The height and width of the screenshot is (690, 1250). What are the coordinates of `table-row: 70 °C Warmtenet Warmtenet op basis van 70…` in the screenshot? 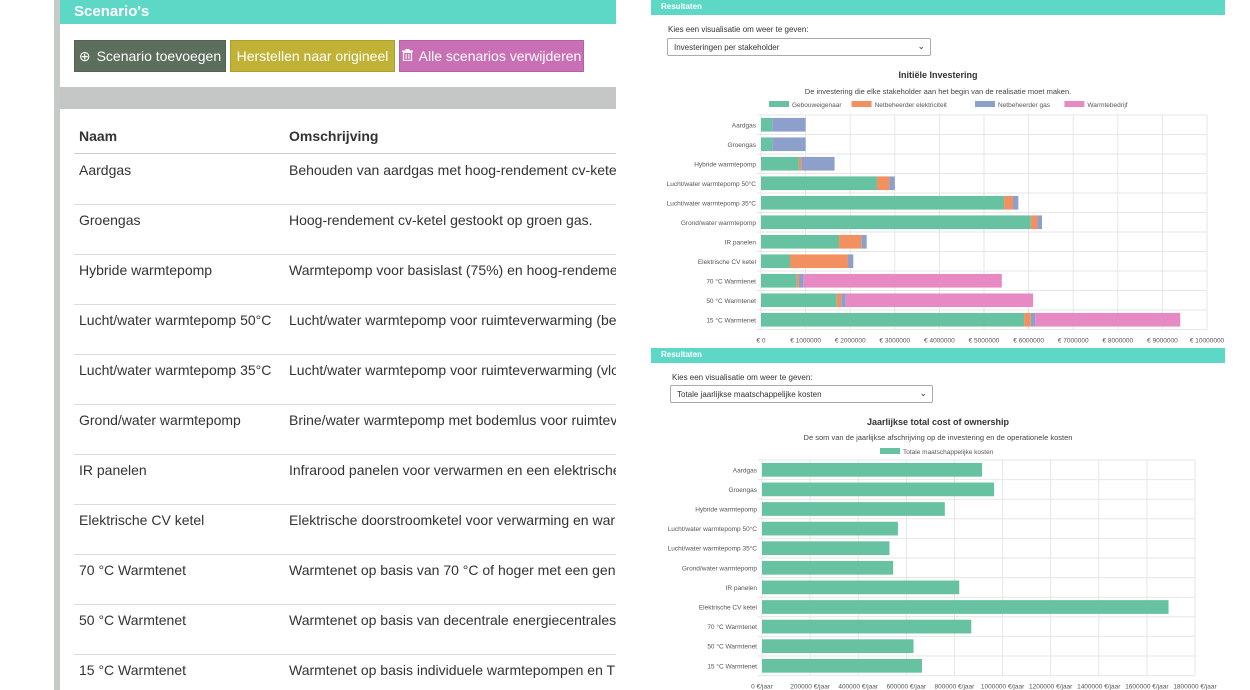 It's located at (345, 579).